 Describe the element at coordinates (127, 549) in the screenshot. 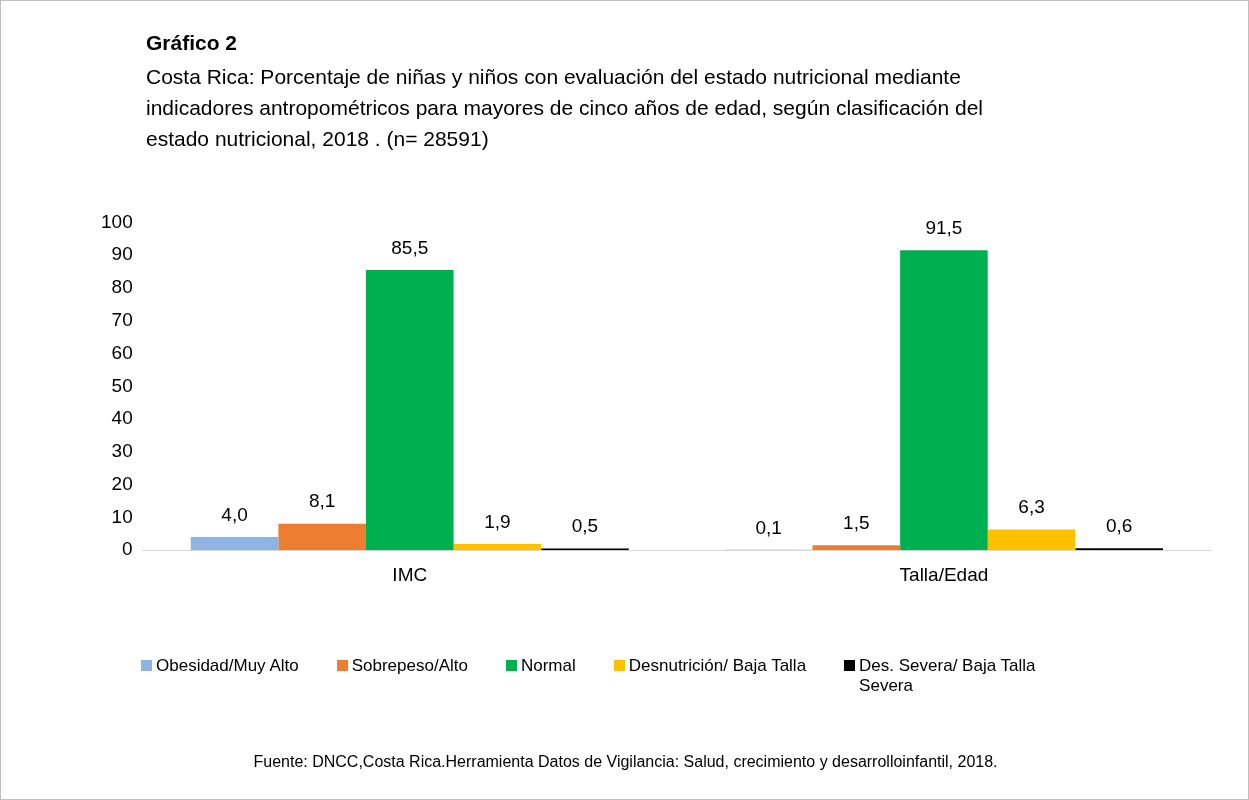

I see `y-tick-label: 0` at that location.